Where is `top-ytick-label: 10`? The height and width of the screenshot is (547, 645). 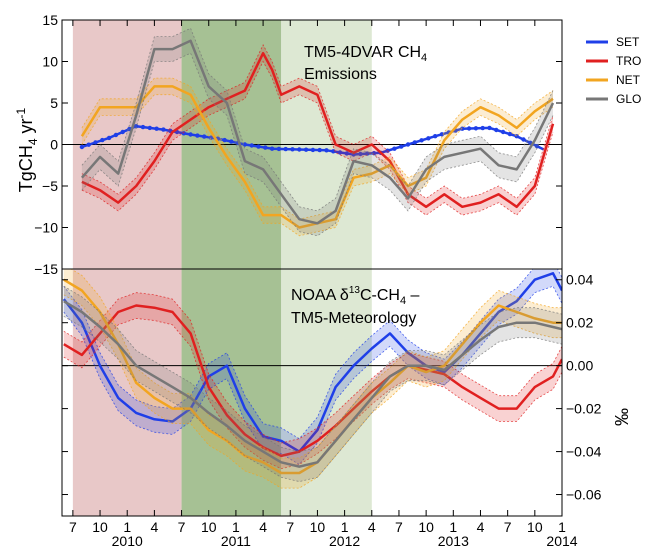 top-ytick-label: 10 is located at coordinates (50, 62).